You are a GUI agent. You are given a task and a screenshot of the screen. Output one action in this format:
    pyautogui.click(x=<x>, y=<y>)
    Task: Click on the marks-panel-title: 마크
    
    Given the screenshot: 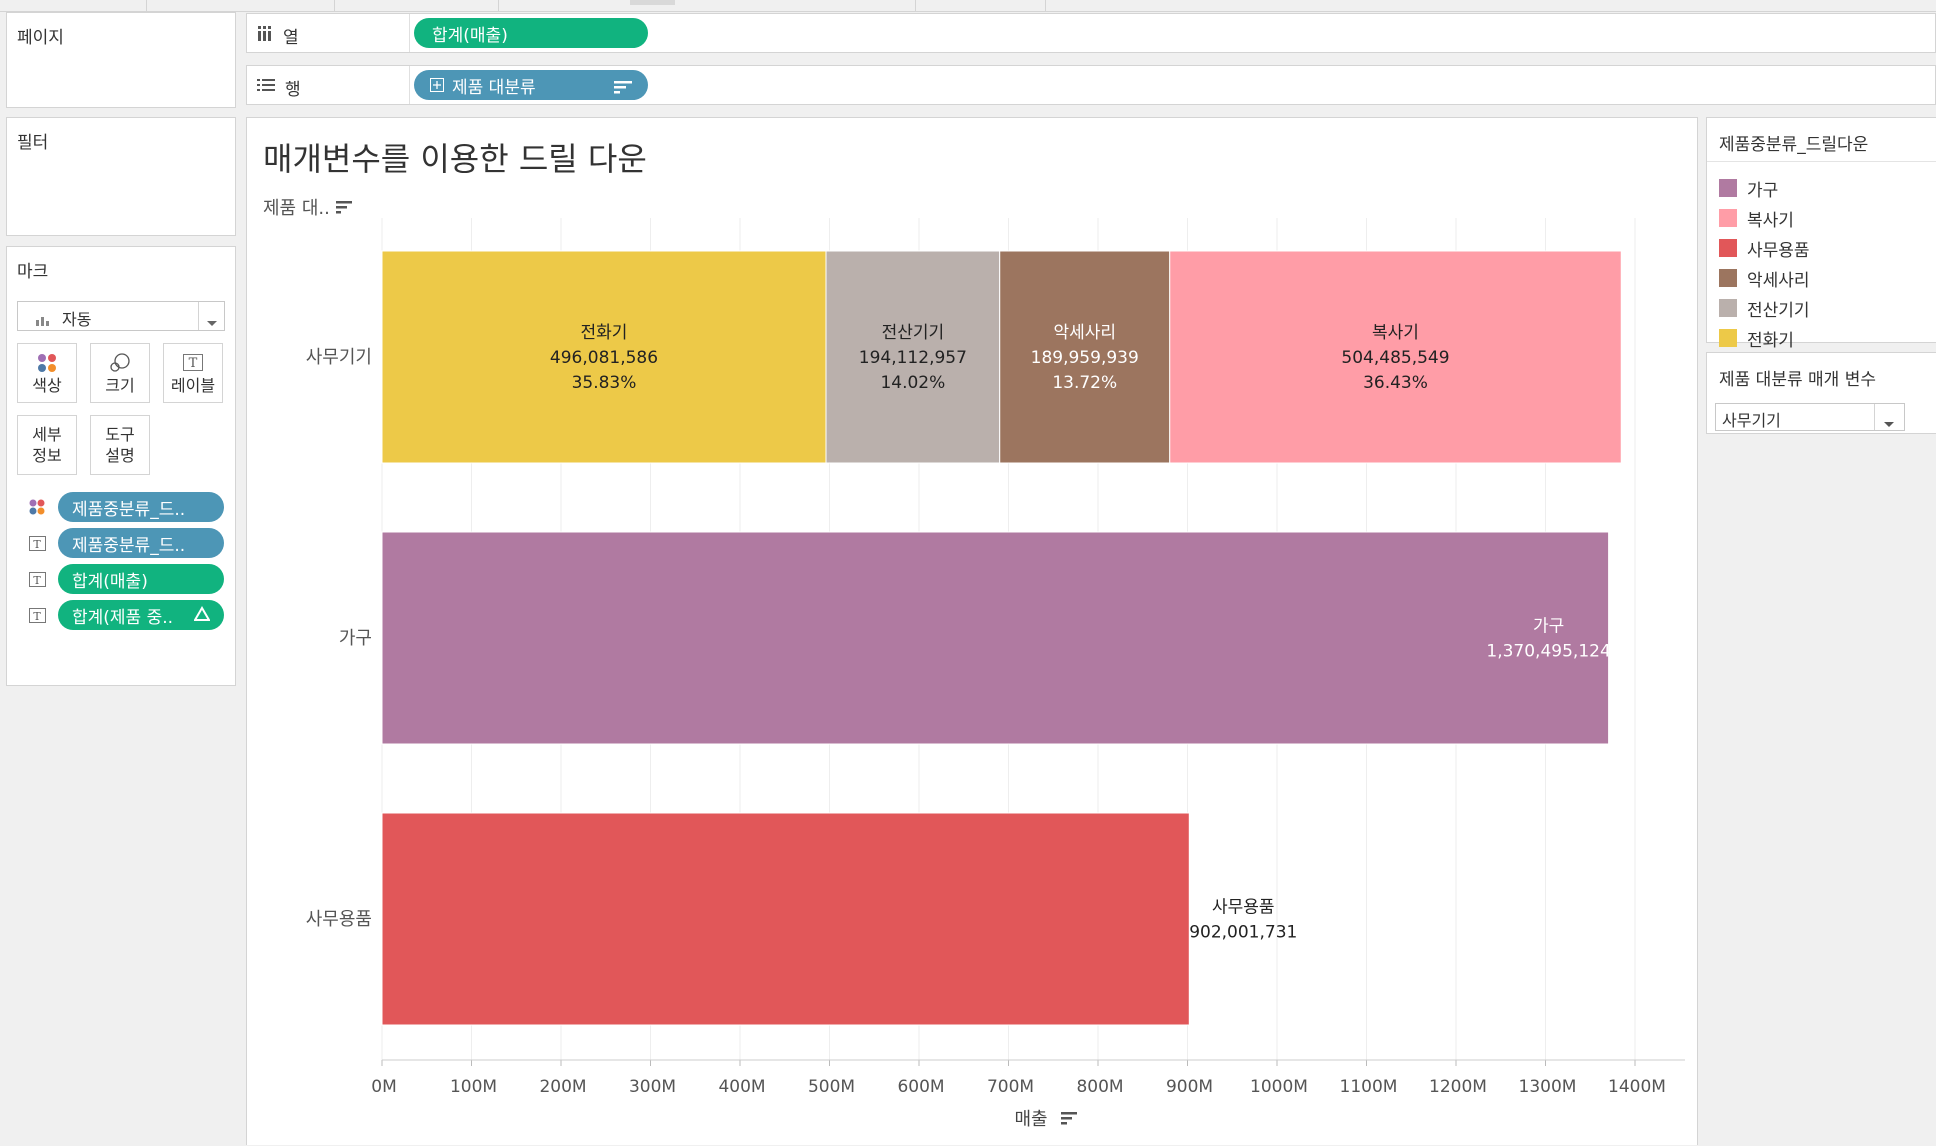 What is the action you would take?
    pyautogui.click(x=33, y=272)
    